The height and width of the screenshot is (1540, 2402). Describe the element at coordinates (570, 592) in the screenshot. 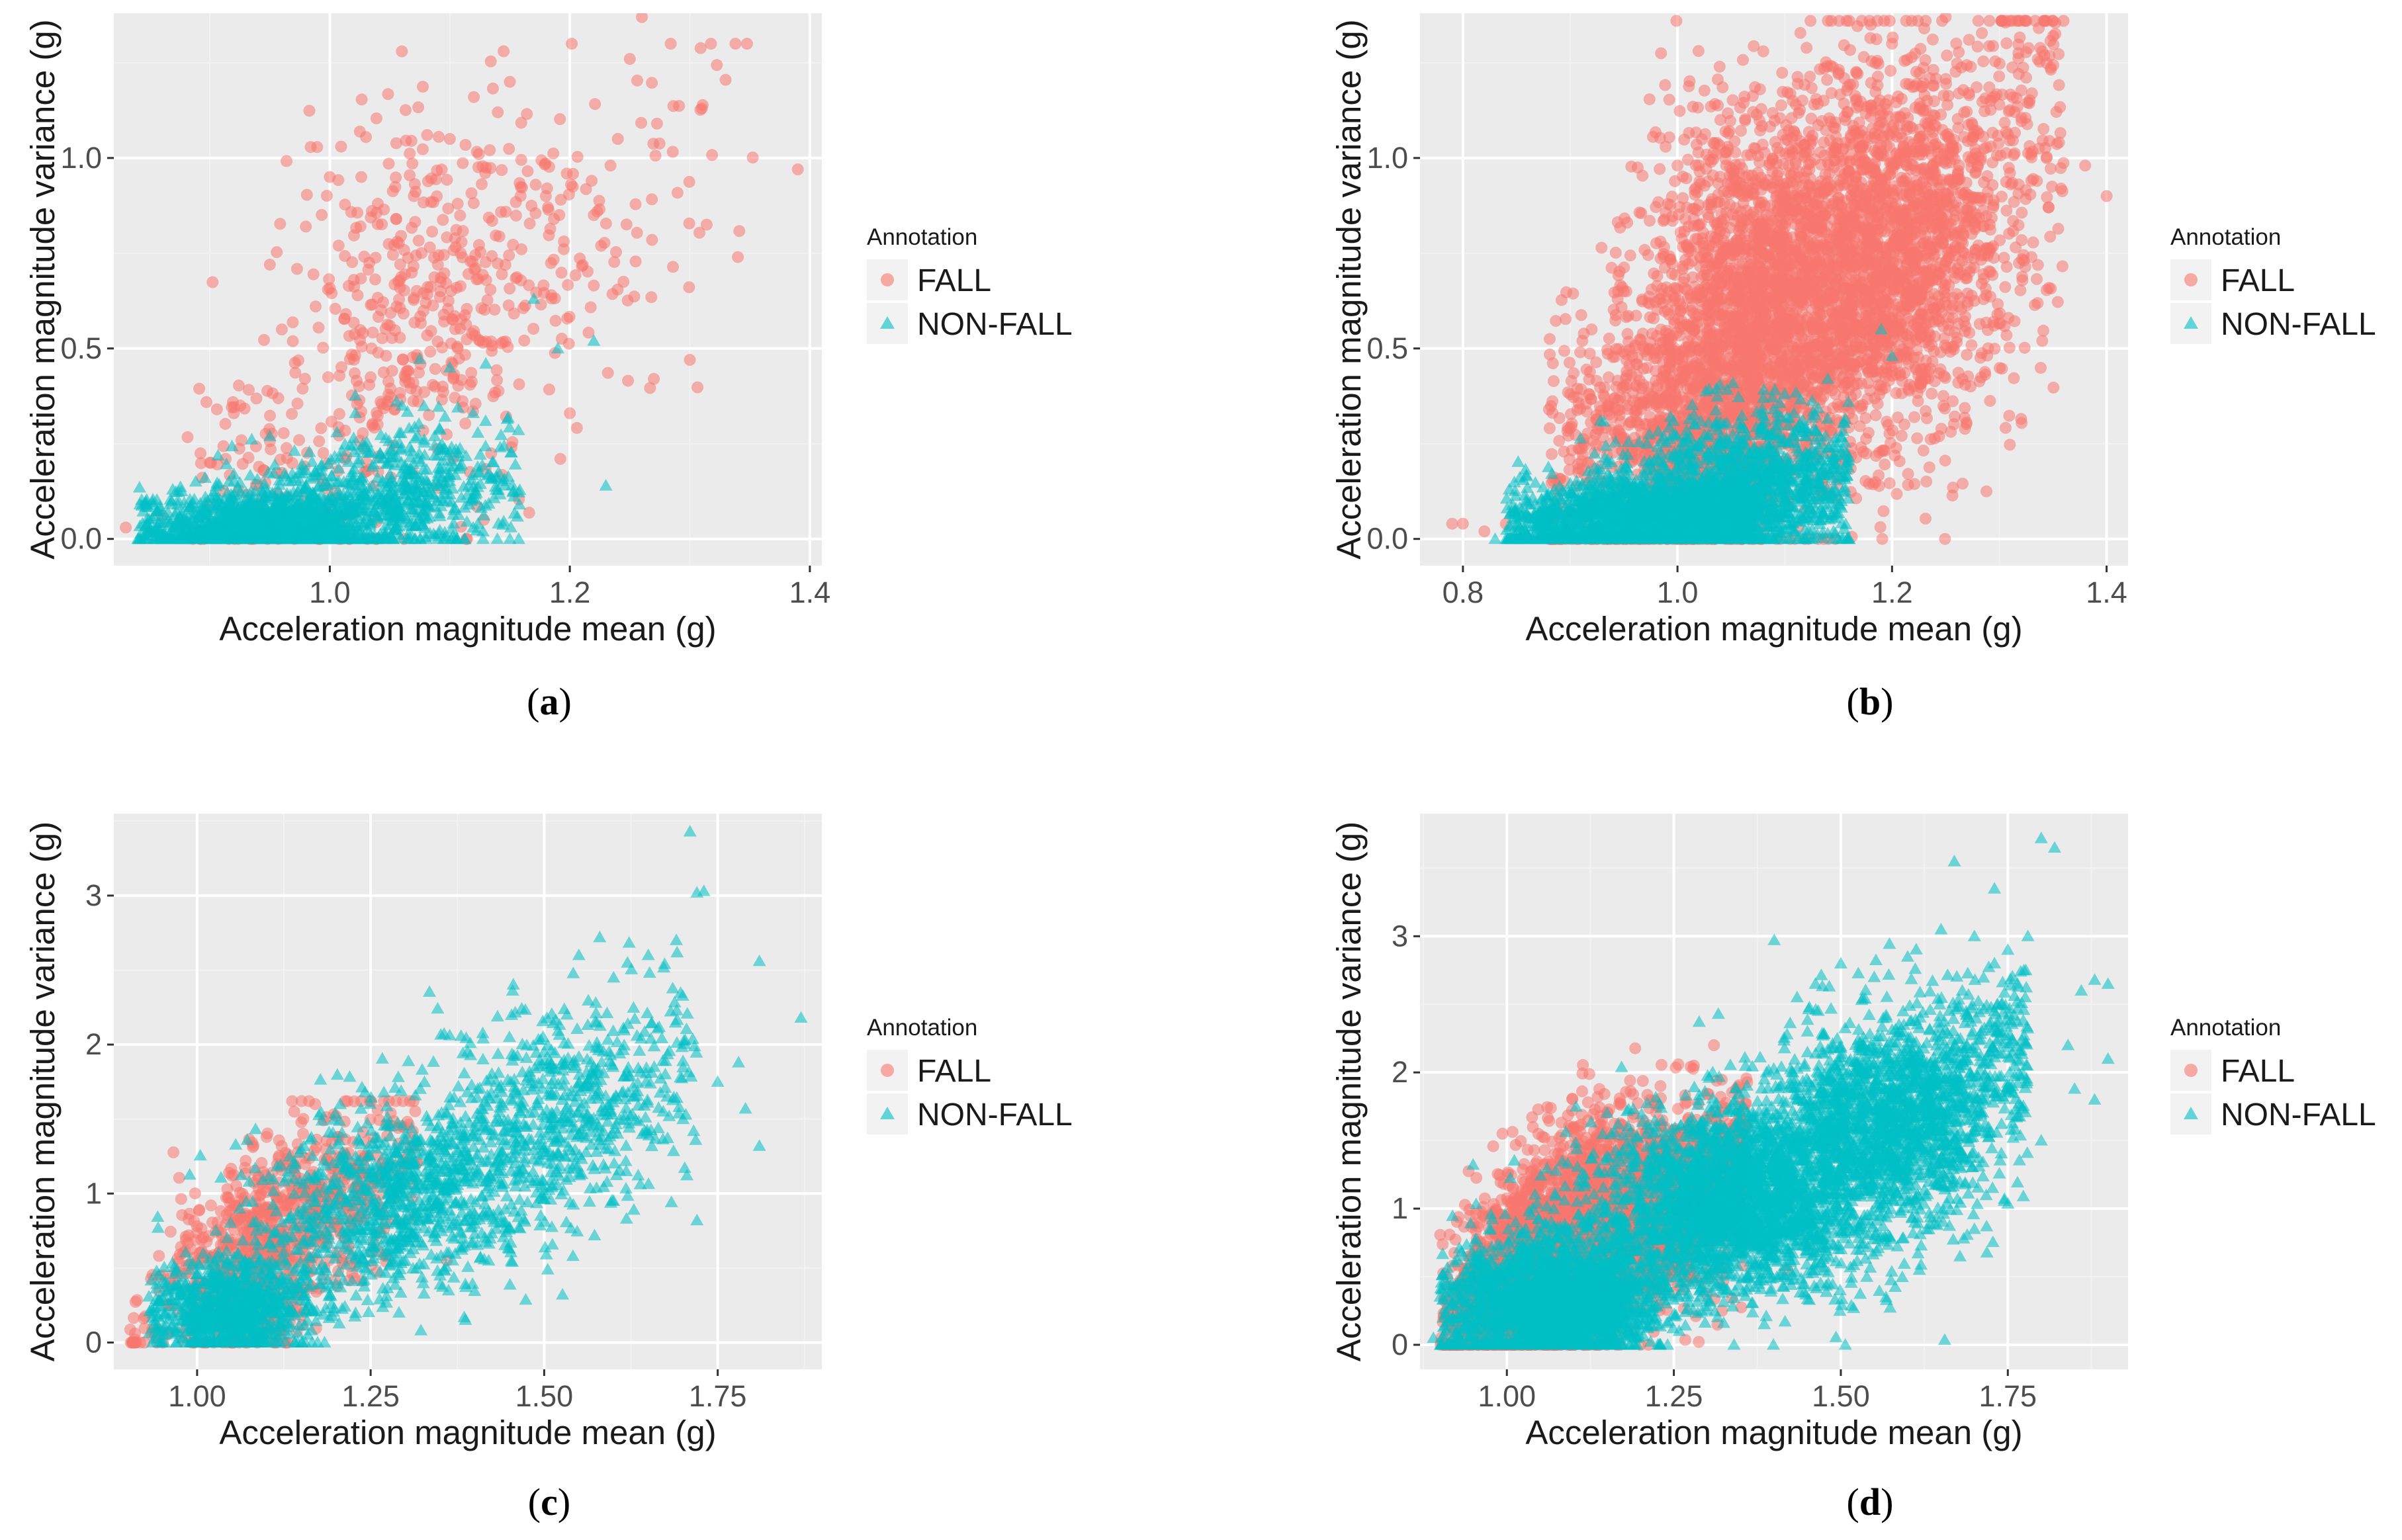

I see `x-tick-label: 1.2` at that location.